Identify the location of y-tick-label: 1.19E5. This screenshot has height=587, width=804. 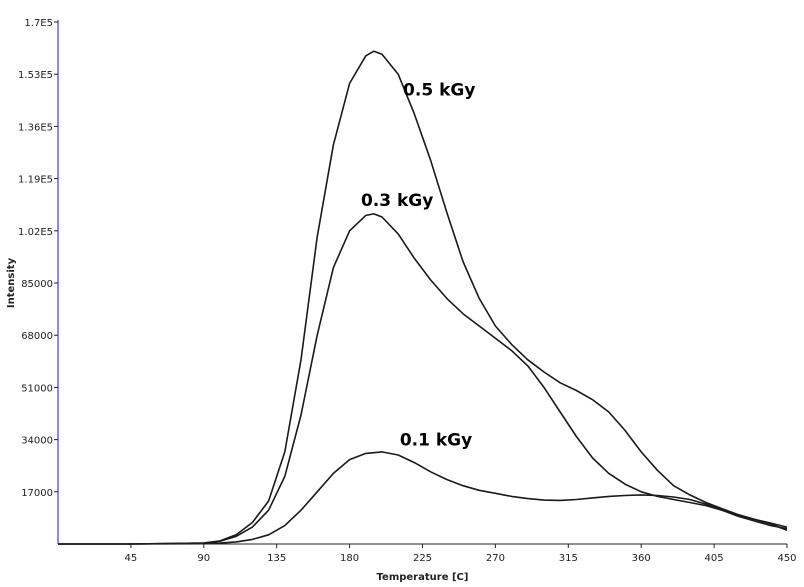
(35, 180).